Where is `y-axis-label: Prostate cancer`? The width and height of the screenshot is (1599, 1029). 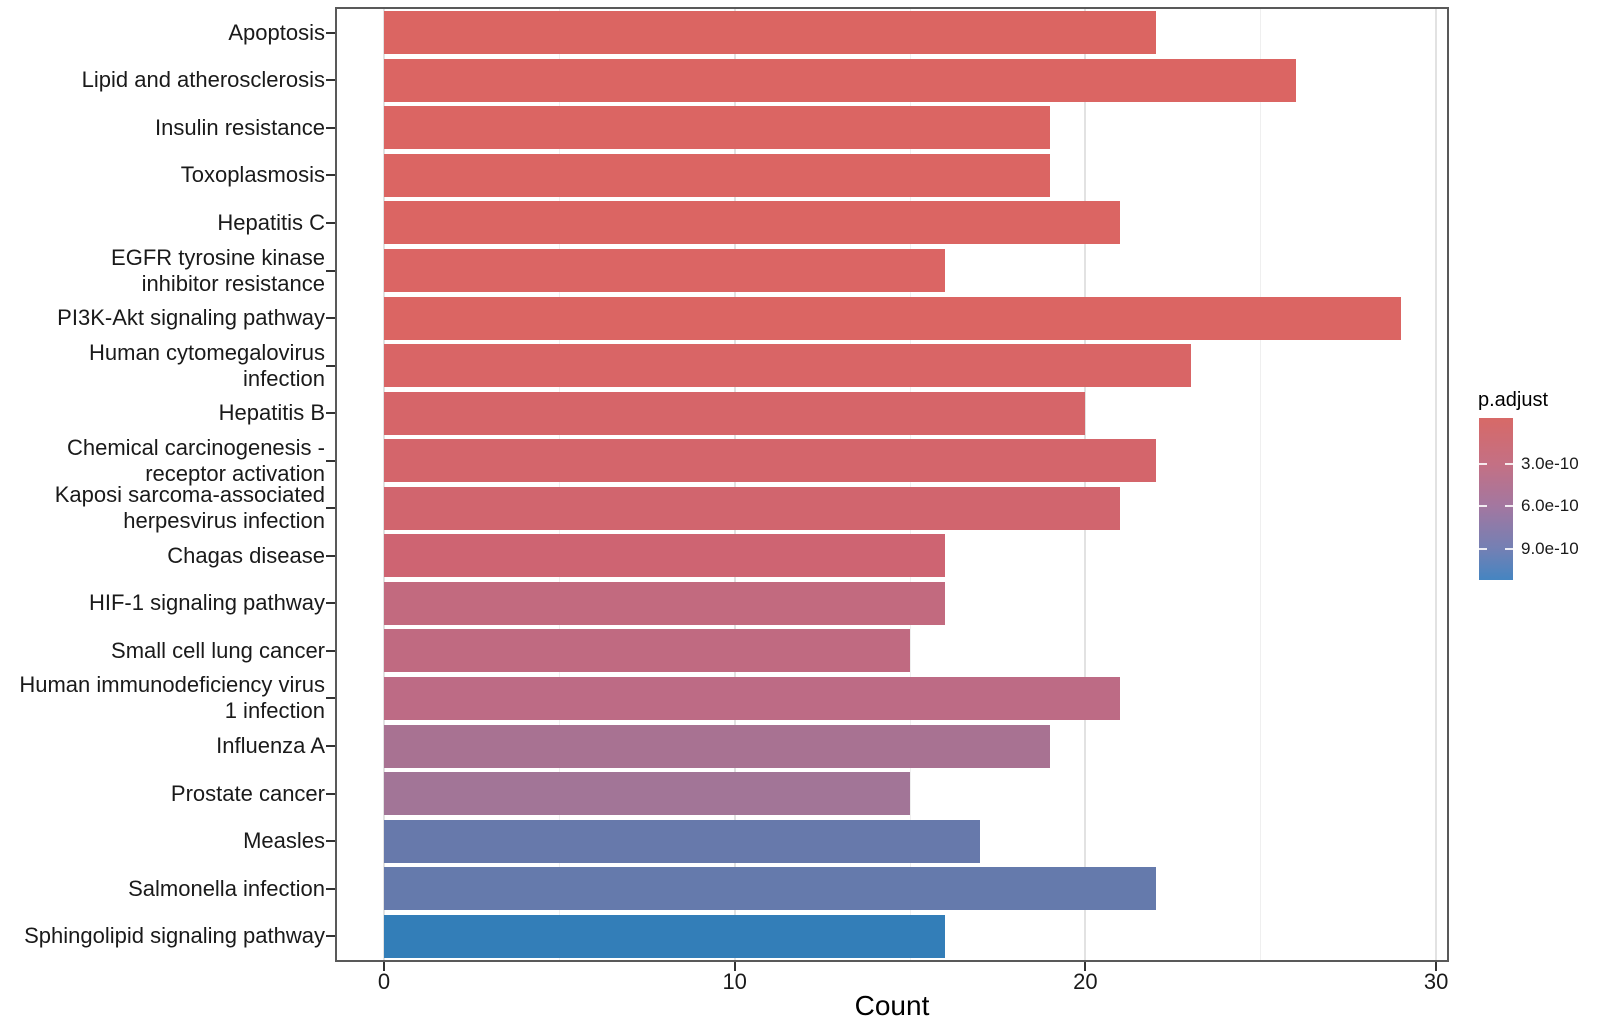 y-axis-label: Prostate cancer is located at coordinates (247, 793).